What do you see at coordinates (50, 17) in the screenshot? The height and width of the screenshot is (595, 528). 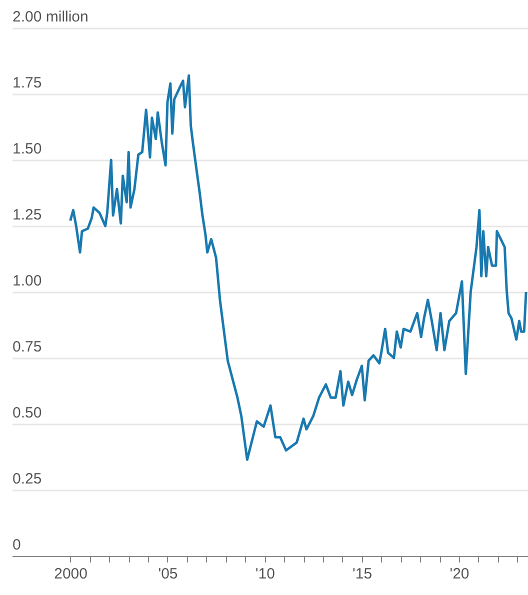 I see `y-tick-label: 2.00 million` at bounding box center [50, 17].